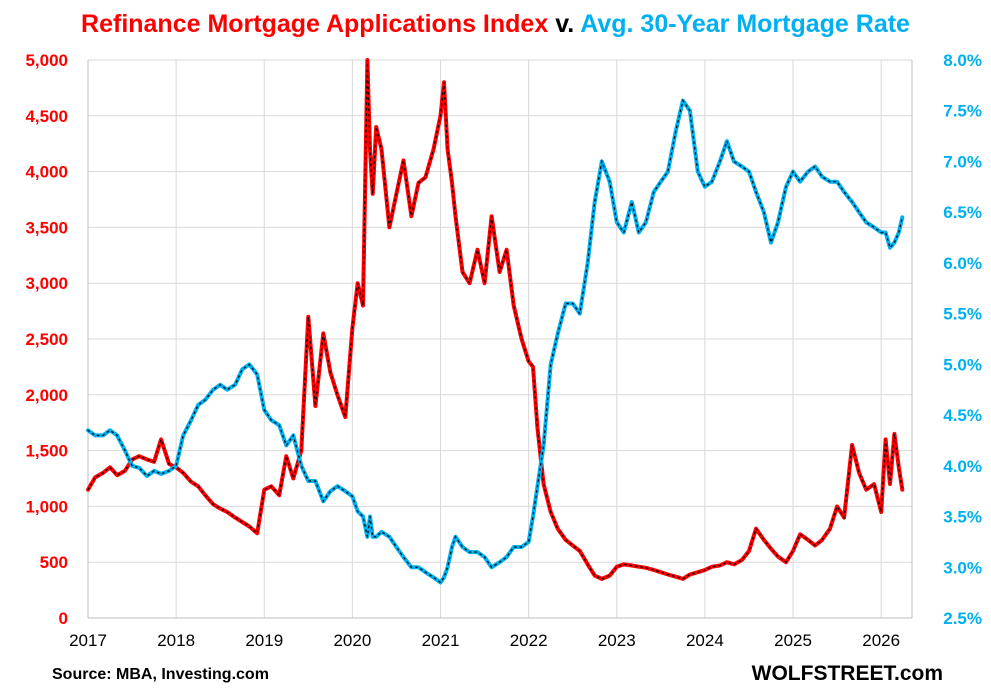 The width and height of the screenshot is (991, 693). Describe the element at coordinates (46, 227) in the screenshot. I see `left-tick-label: 3,500` at that location.